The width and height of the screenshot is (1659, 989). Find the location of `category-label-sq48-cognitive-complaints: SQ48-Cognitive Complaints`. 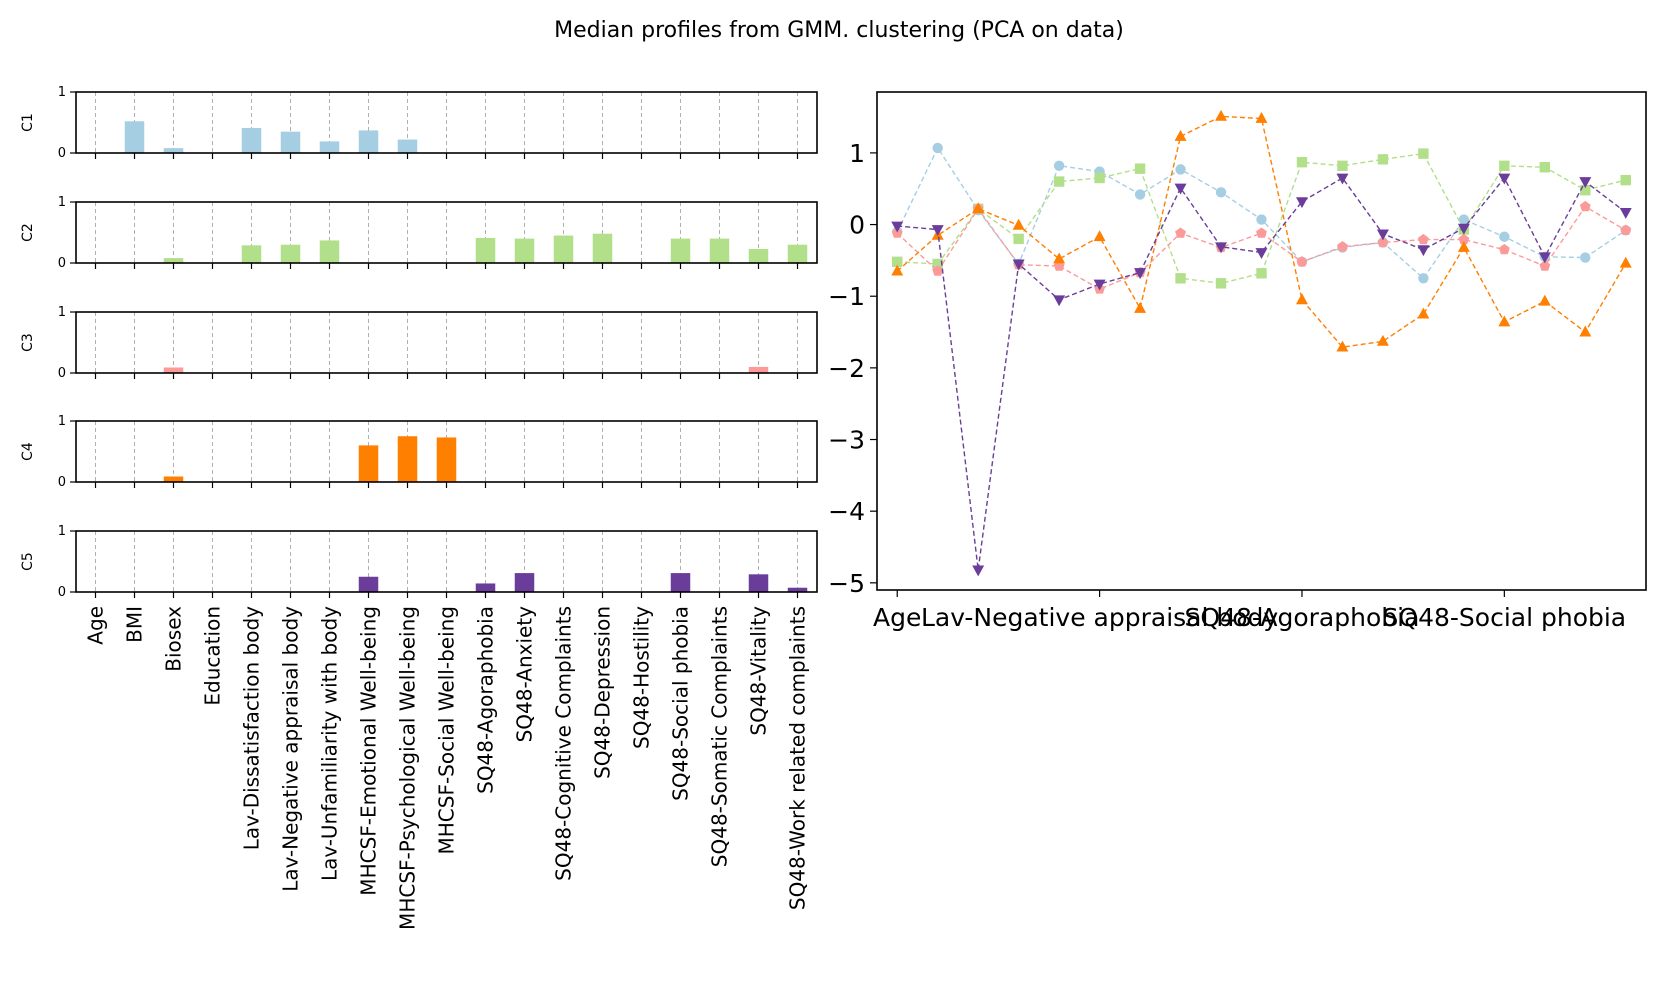

category-label-sq48-cognitive-complaints: SQ48-Cognitive Complaints is located at coordinates (564, 743).